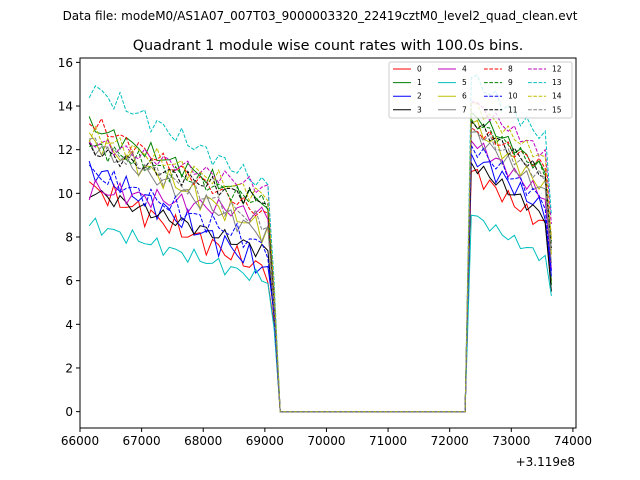 The width and height of the screenshot is (640, 480). I want to click on legend-label-10: 10, so click(513, 96).